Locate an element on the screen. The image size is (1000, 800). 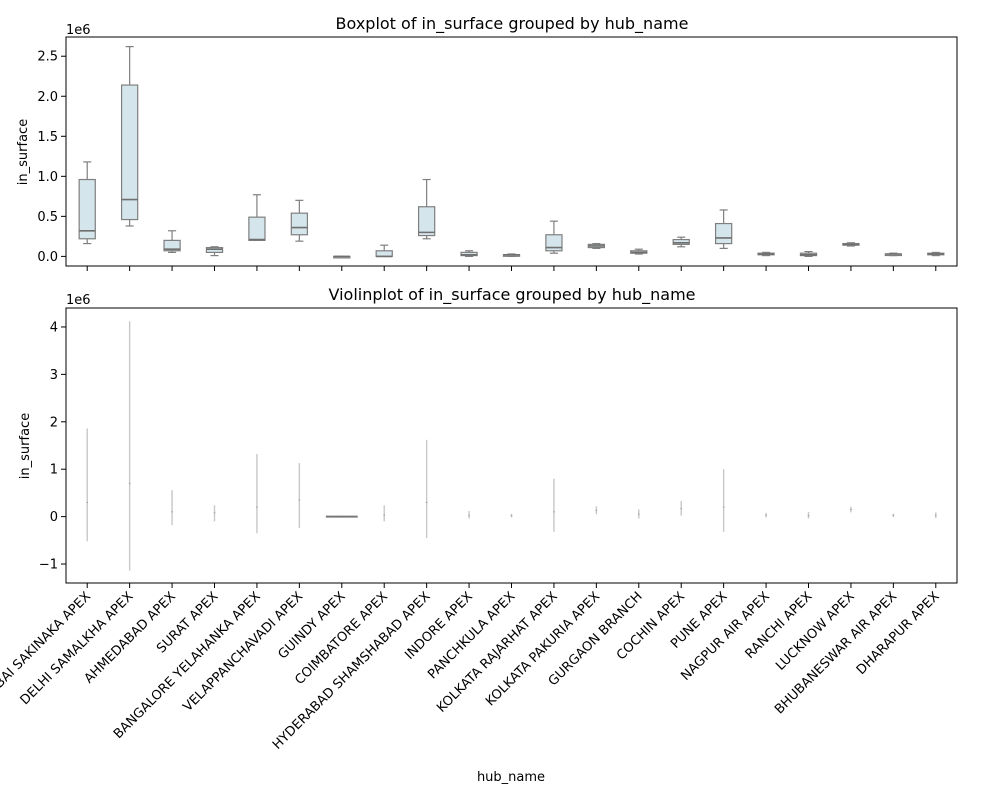
violinplot-y-tick-label: 3 is located at coordinates (54, 375).